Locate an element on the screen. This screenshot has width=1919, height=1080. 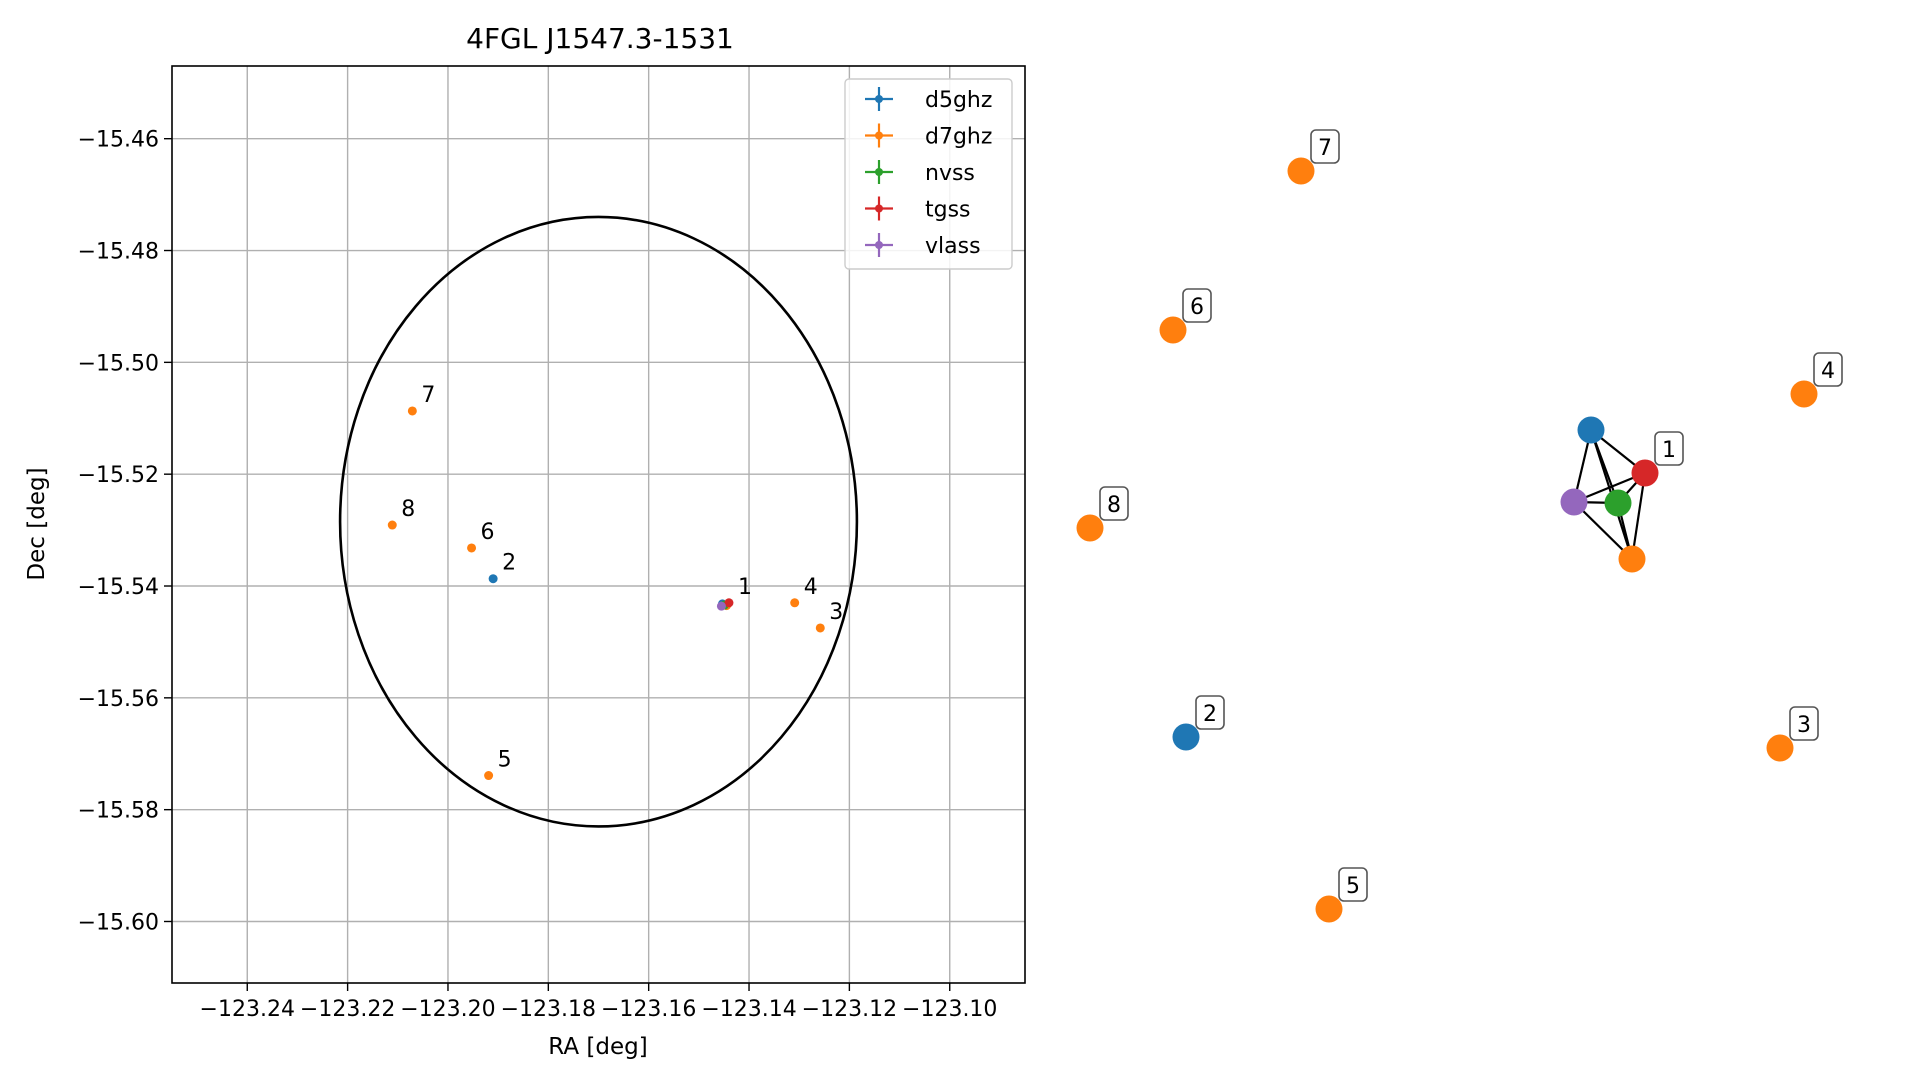
node-label: 5 is located at coordinates (1353, 886).